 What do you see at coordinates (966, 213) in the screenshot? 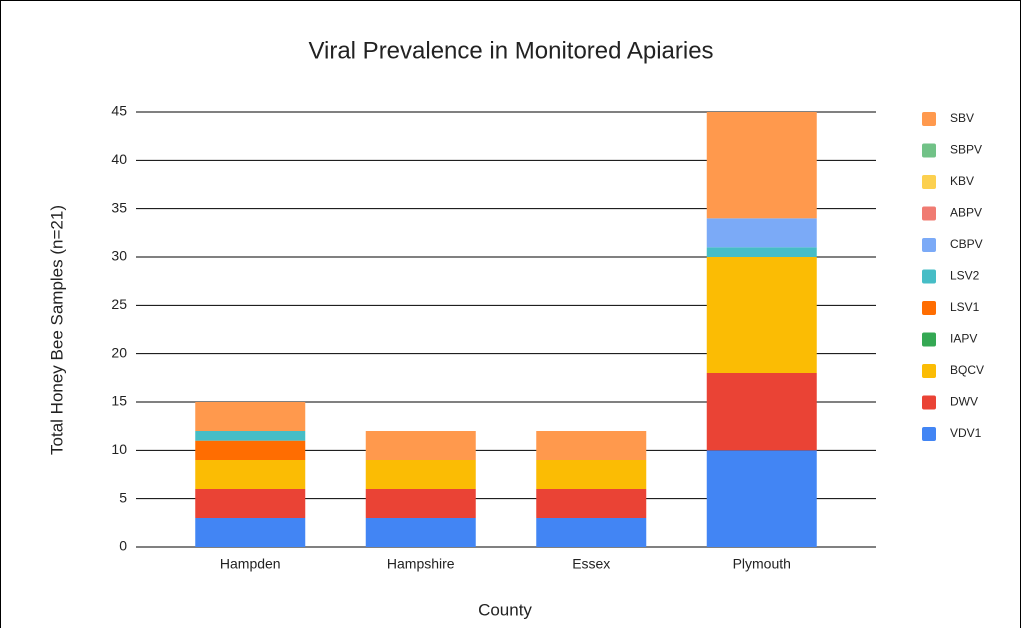
I see `legend-label: ABPV` at bounding box center [966, 213].